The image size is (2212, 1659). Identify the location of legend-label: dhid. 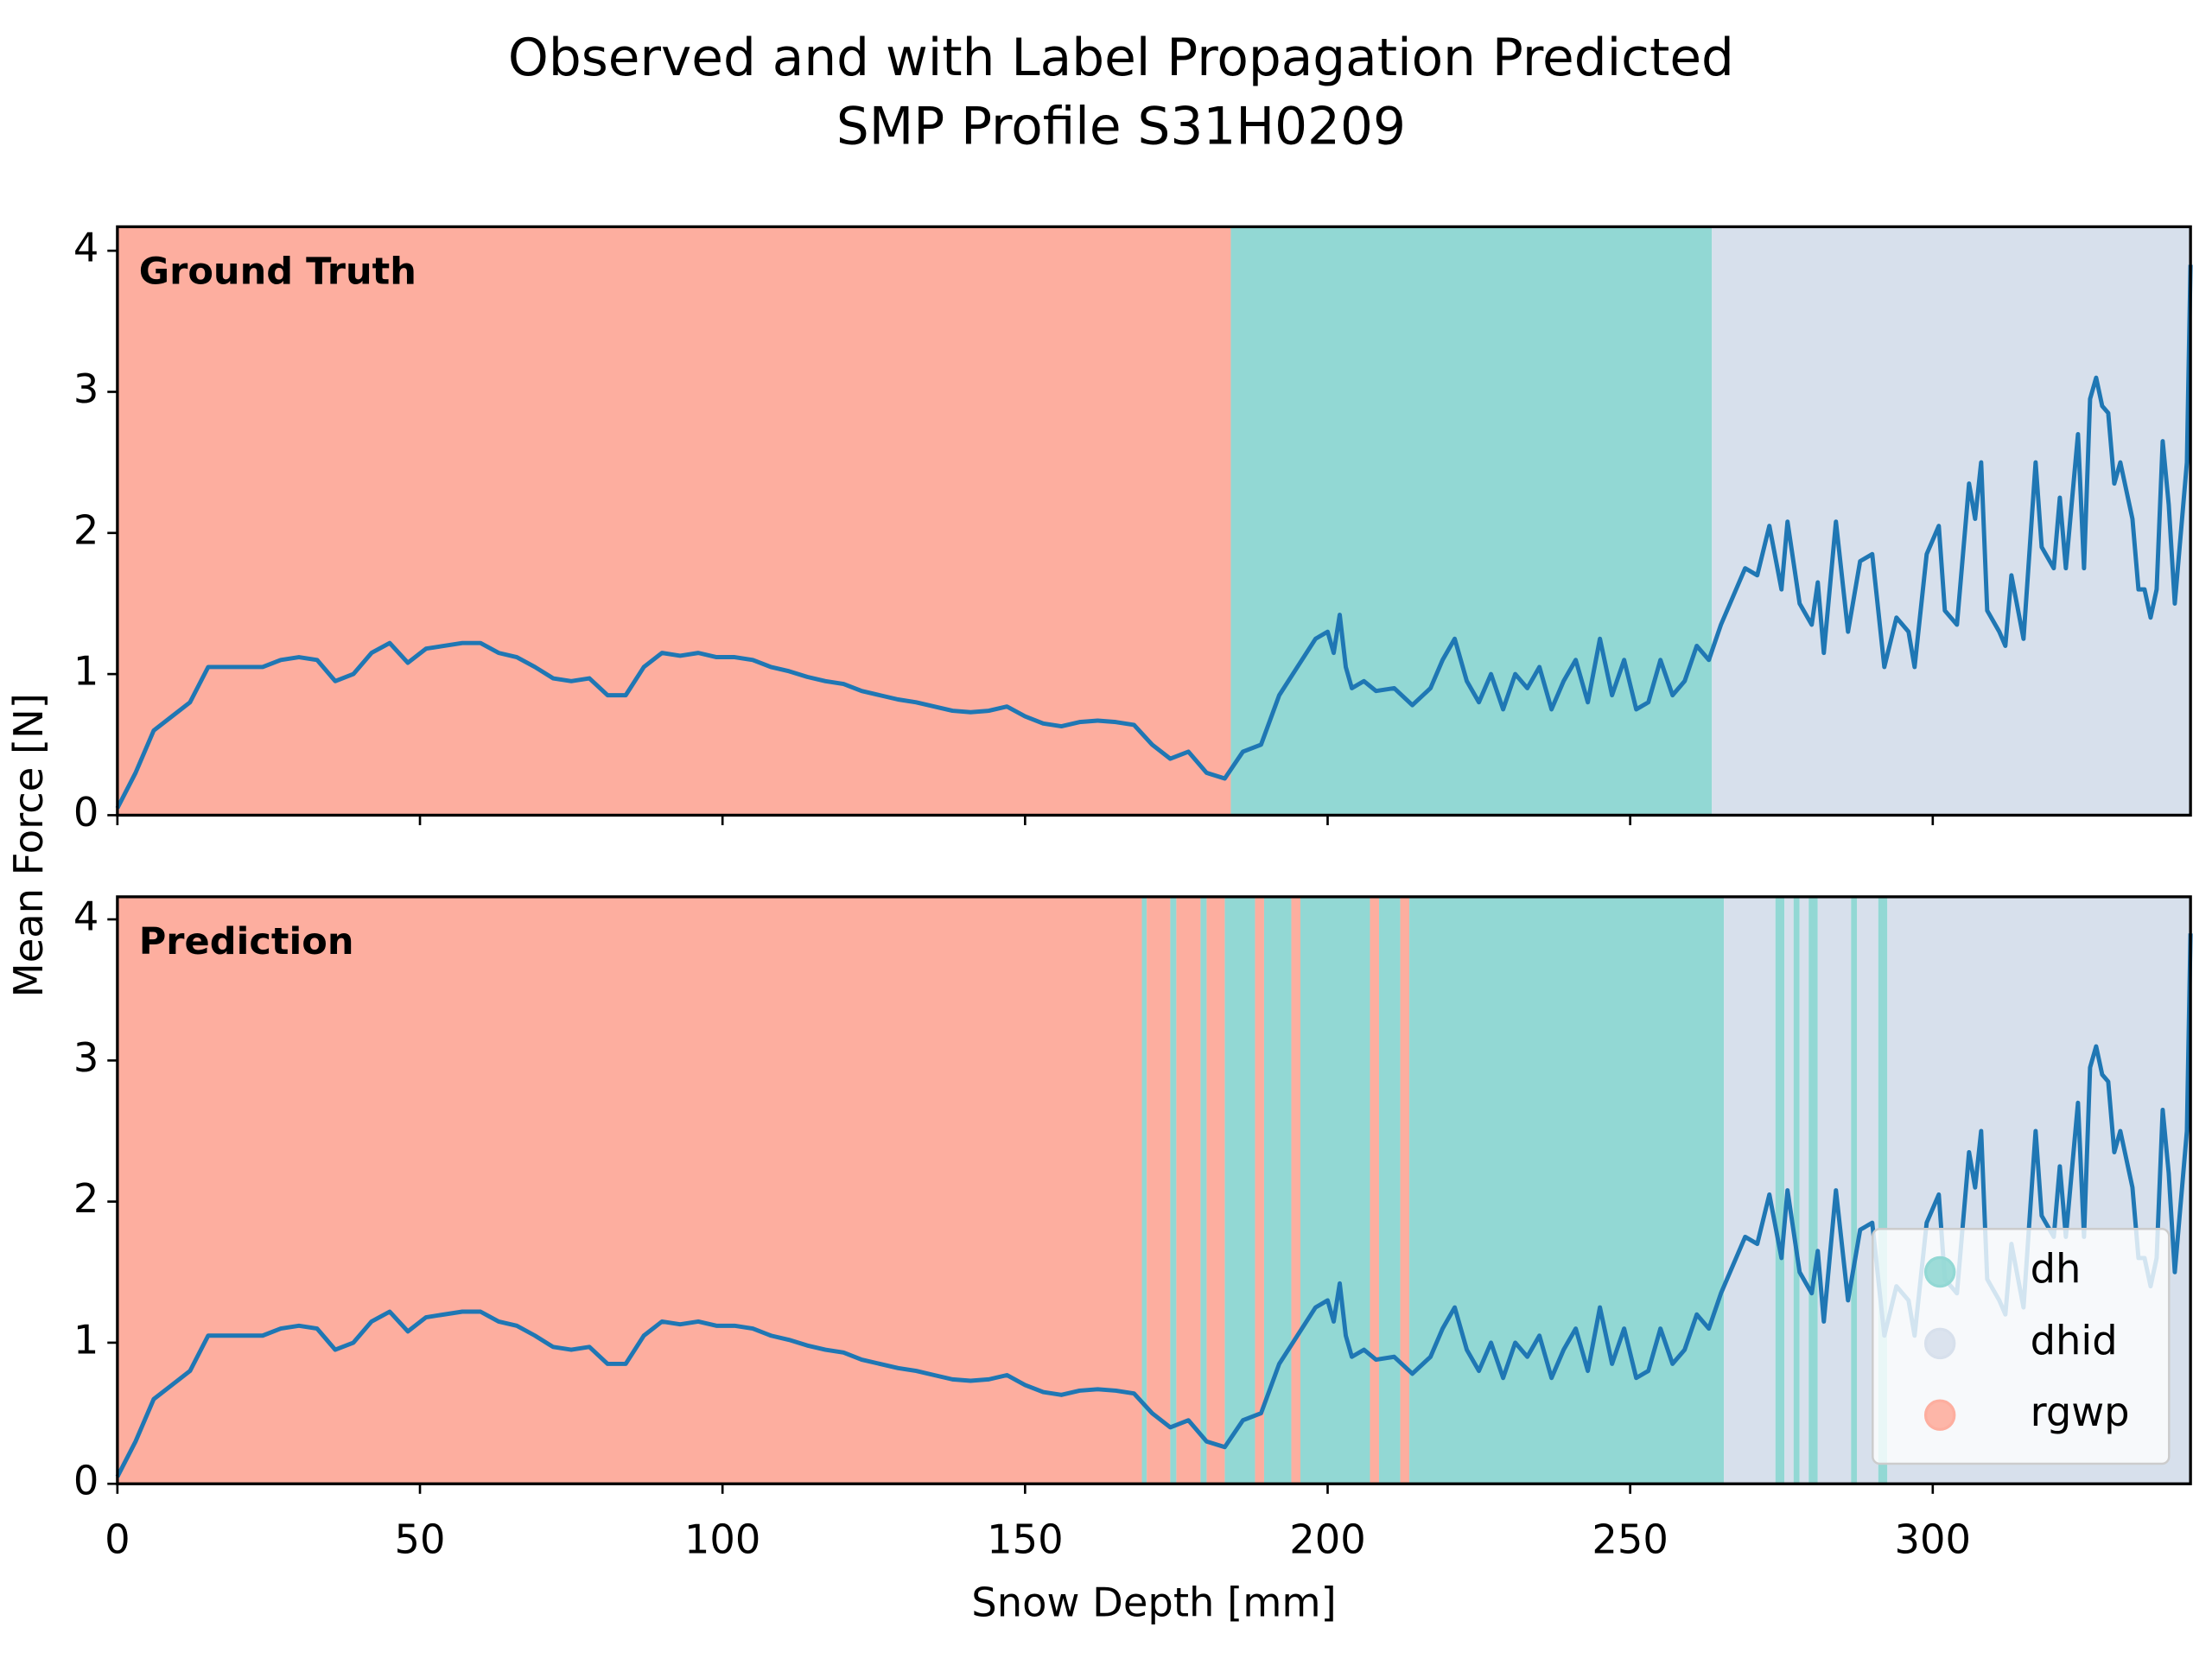
(2074, 1340).